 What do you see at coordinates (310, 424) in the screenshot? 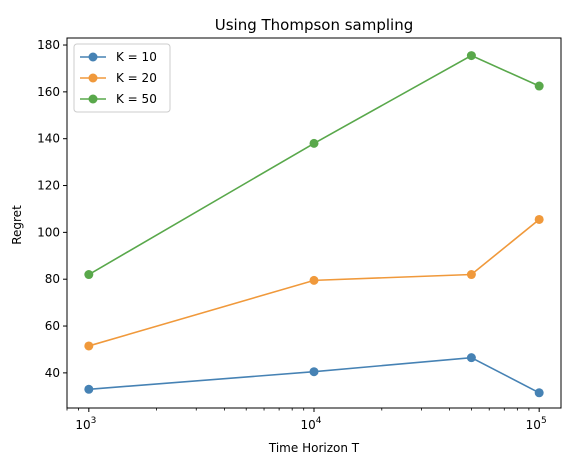
I see `x-tick-label: 10⁴` at bounding box center [310, 424].